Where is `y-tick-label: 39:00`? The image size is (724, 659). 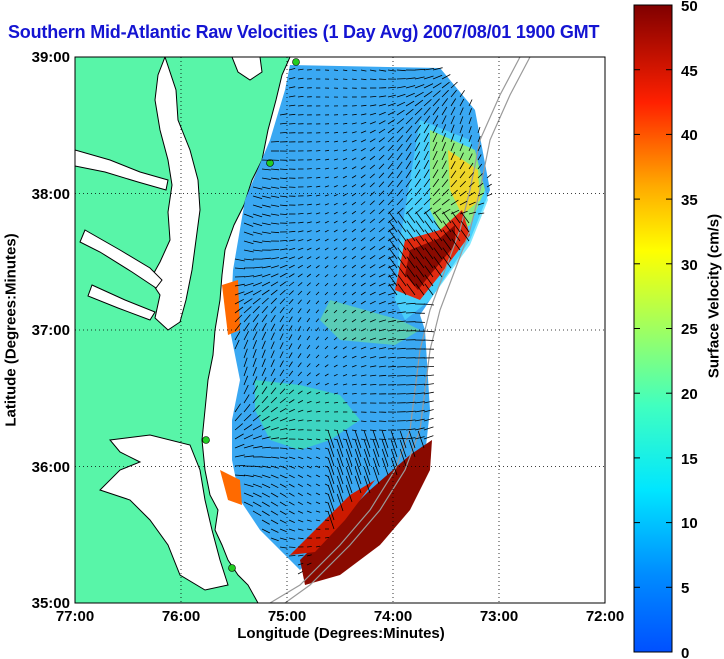
y-tick-label: 39:00 is located at coordinates (51, 57).